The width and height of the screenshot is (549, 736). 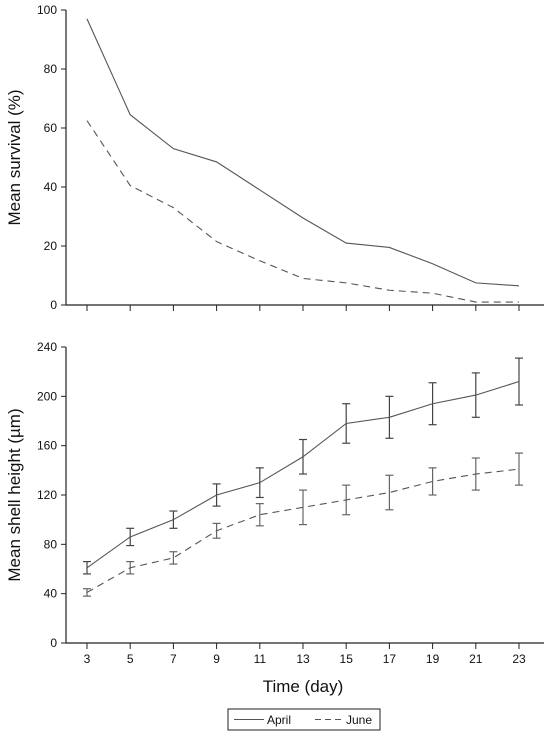 I want to click on legend-label-june: June, so click(x=359, y=720).